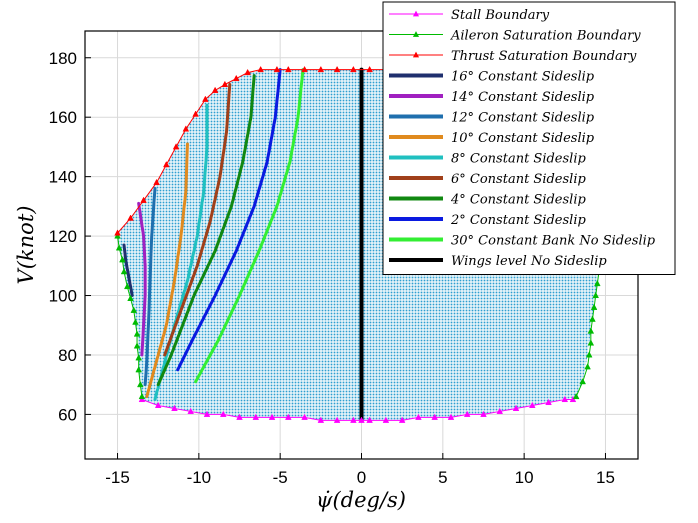 Image resolution: width=698 pixels, height=523 pixels. What do you see at coordinates (523, 77) in the screenshot?
I see `legend-label: 16° Constant Sideslip` at bounding box center [523, 77].